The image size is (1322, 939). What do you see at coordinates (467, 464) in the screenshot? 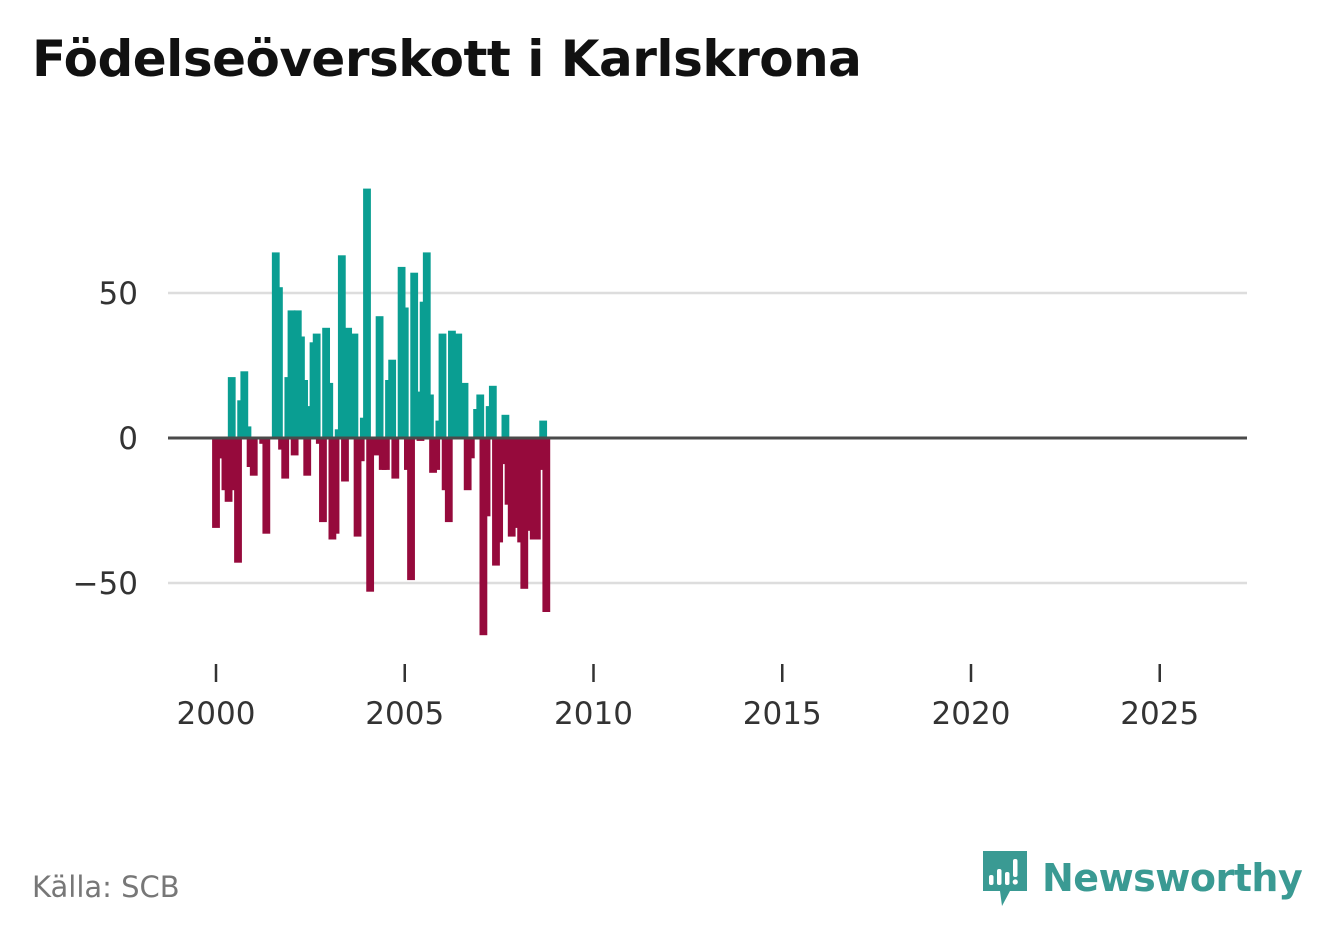
I see `bar: -18` at bounding box center [467, 464].